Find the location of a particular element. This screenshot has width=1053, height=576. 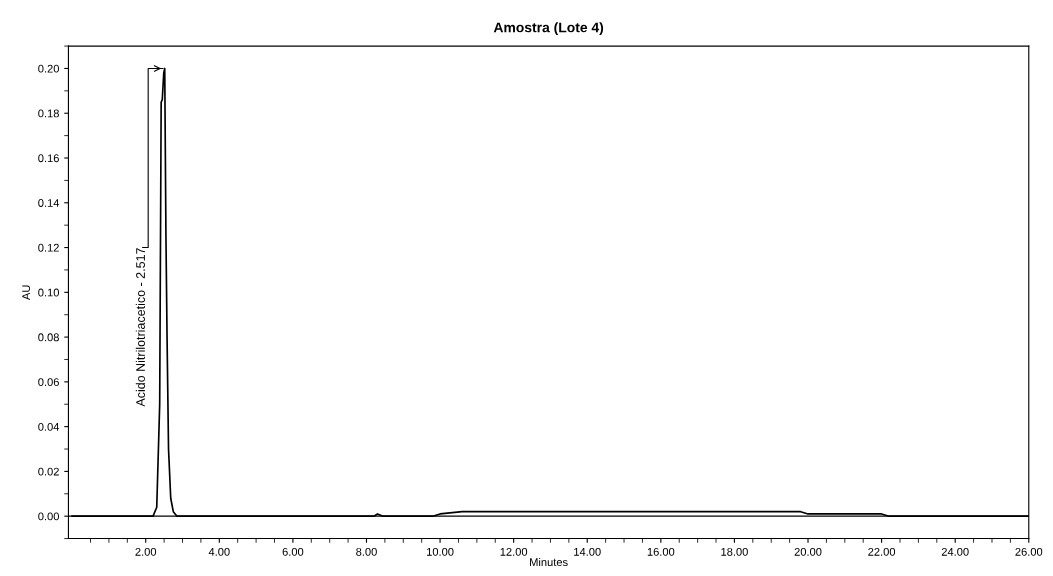

y-tick-label: 0.14 is located at coordinates (49, 203).